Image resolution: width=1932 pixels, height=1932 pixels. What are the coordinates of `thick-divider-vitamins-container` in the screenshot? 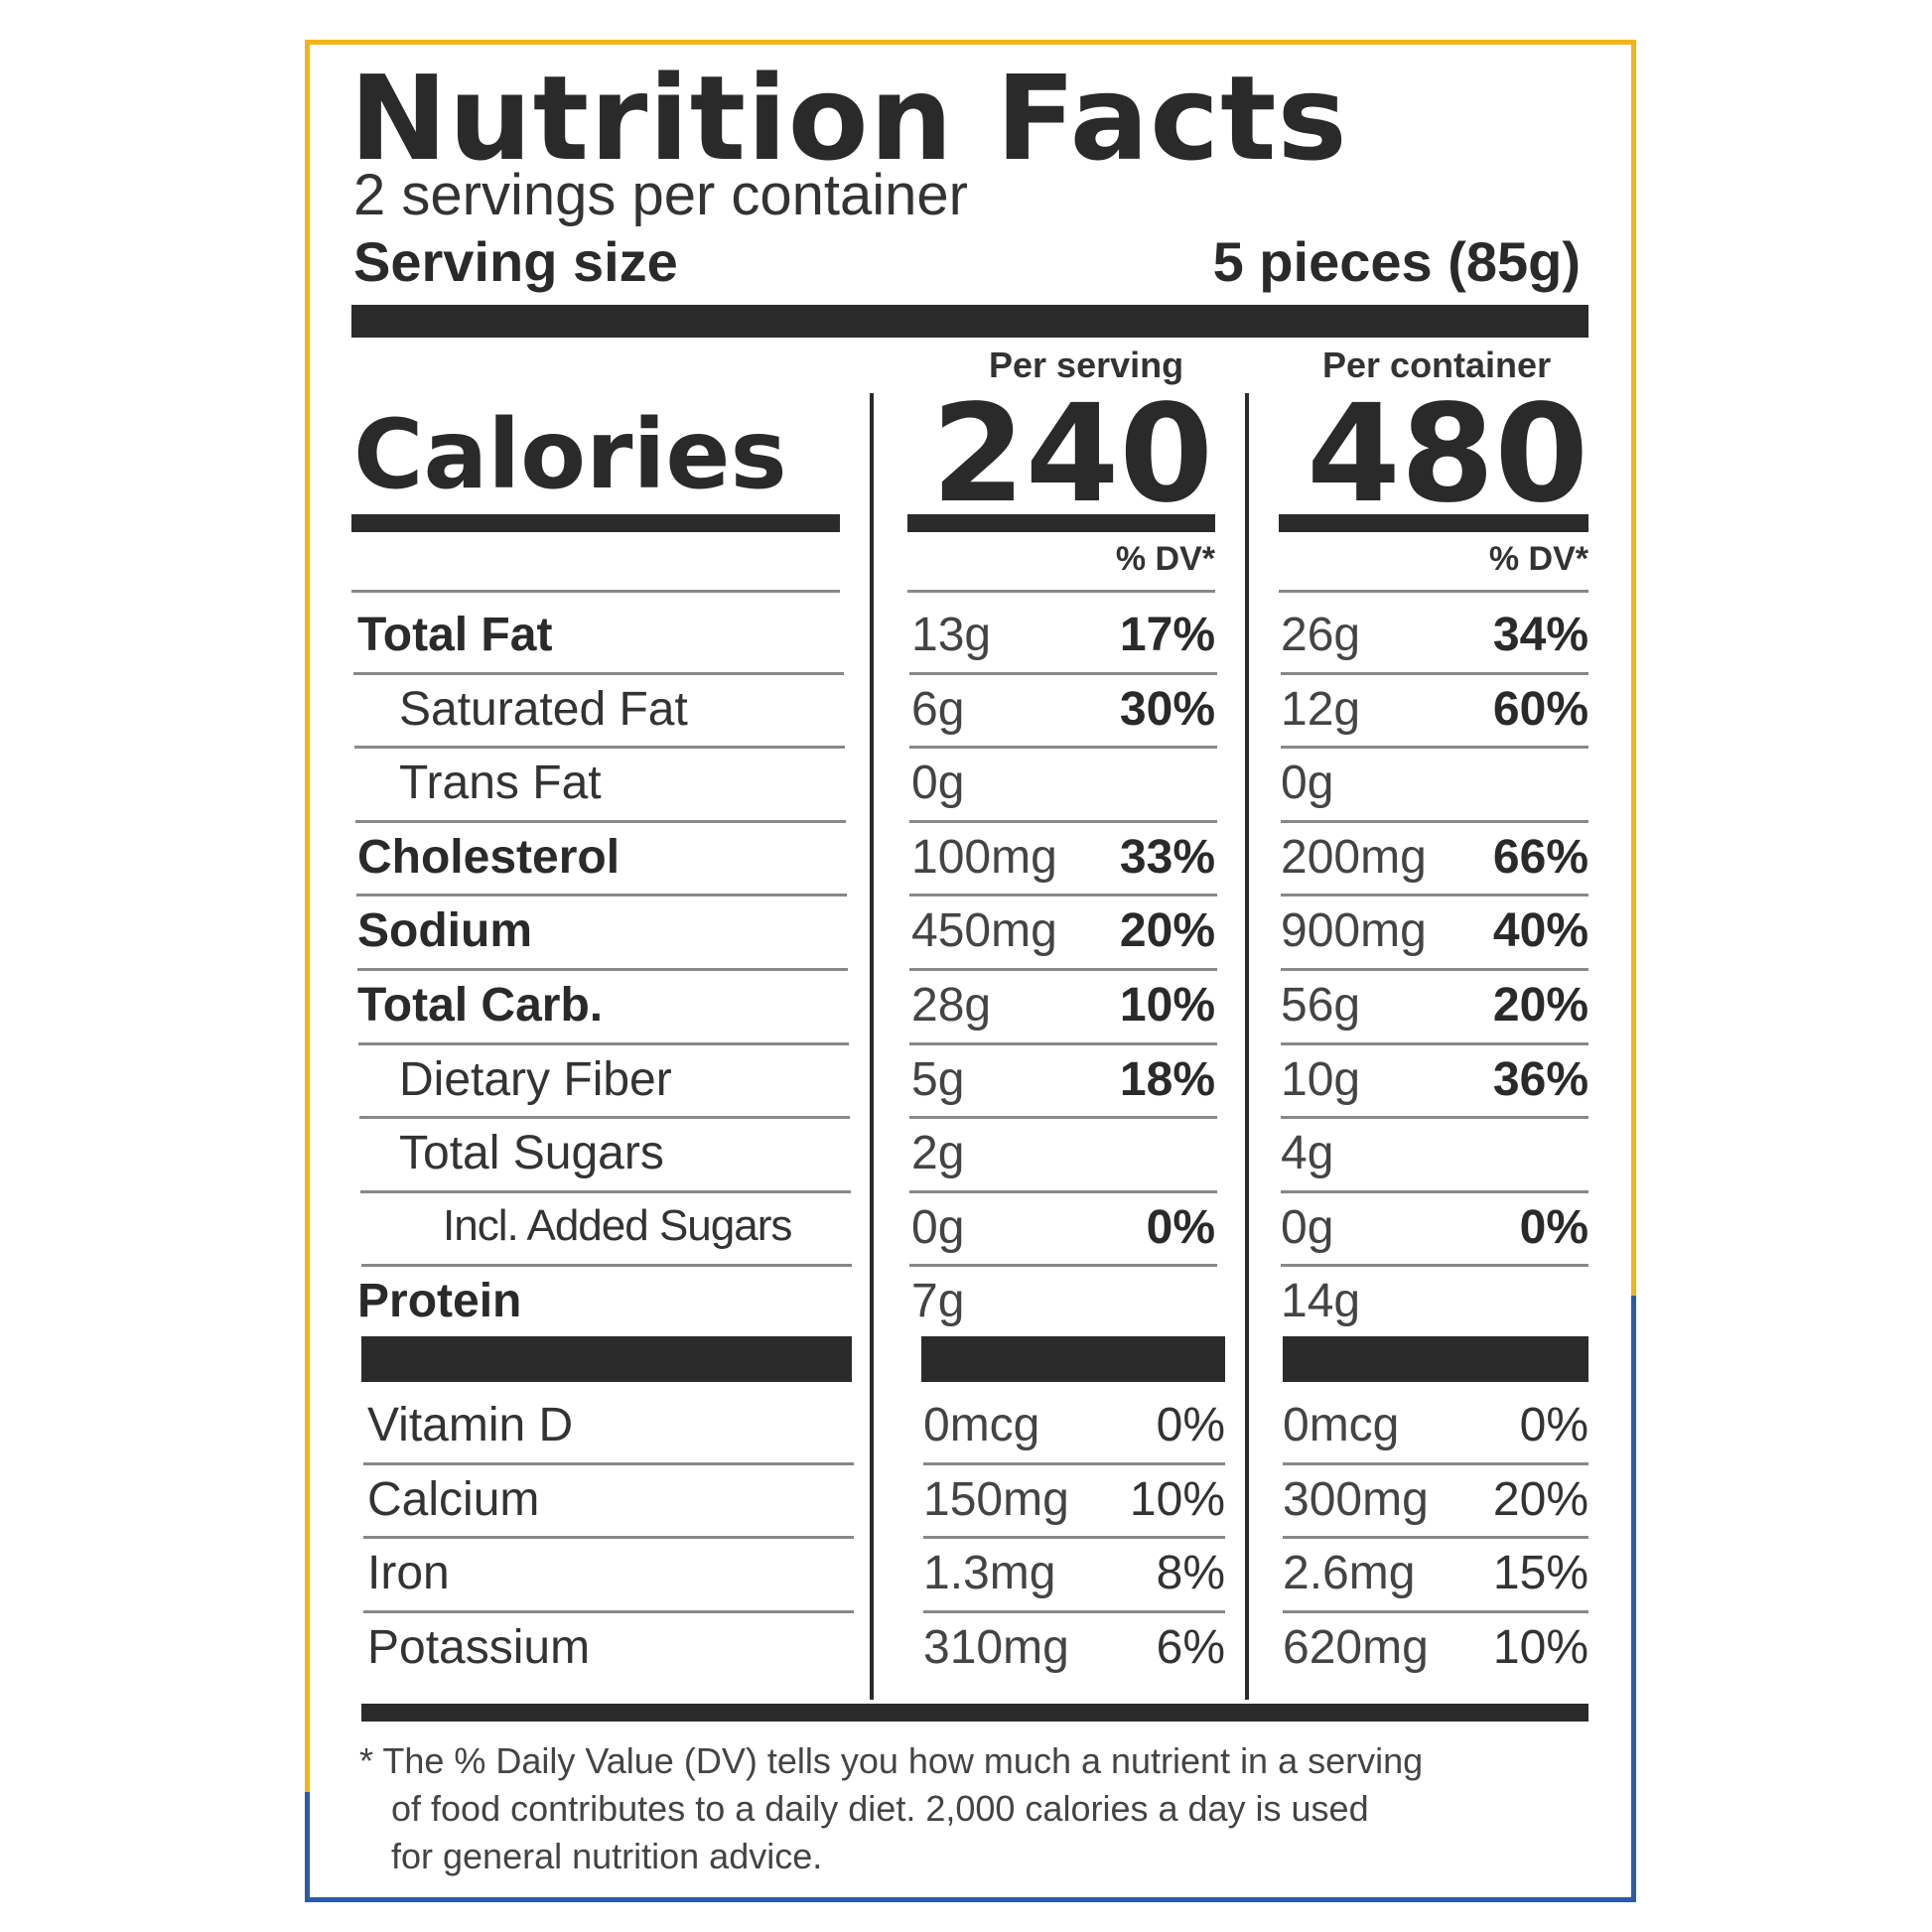 It's located at (1435, 1359).